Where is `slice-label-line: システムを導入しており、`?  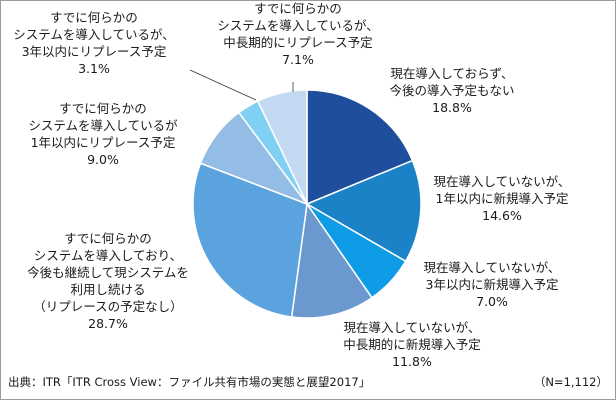 slice-label-line: システムを導入しており、 is located at coordinates (108, 255).